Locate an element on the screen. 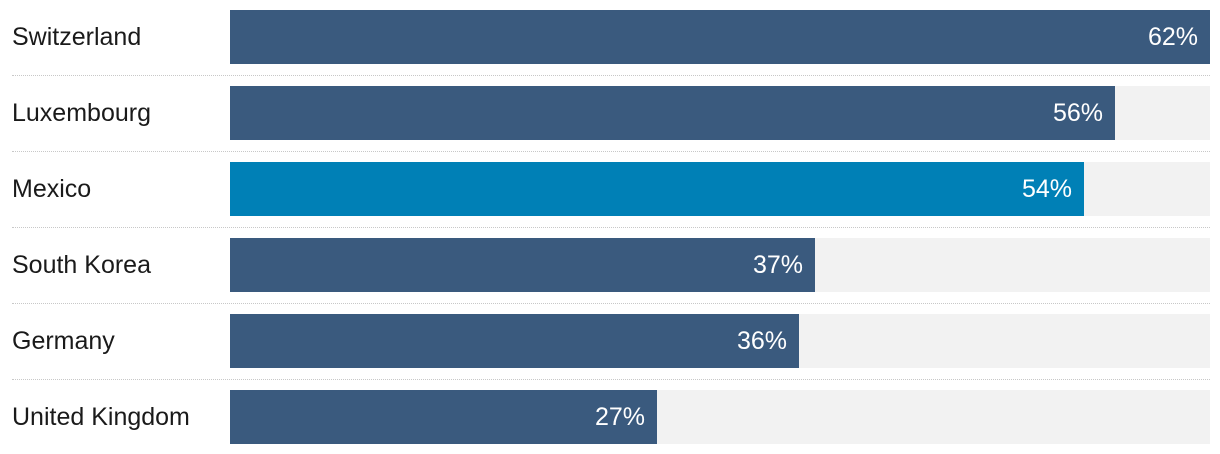  bar-row: United Kingdom 27% is located at coordinates (605, 417).